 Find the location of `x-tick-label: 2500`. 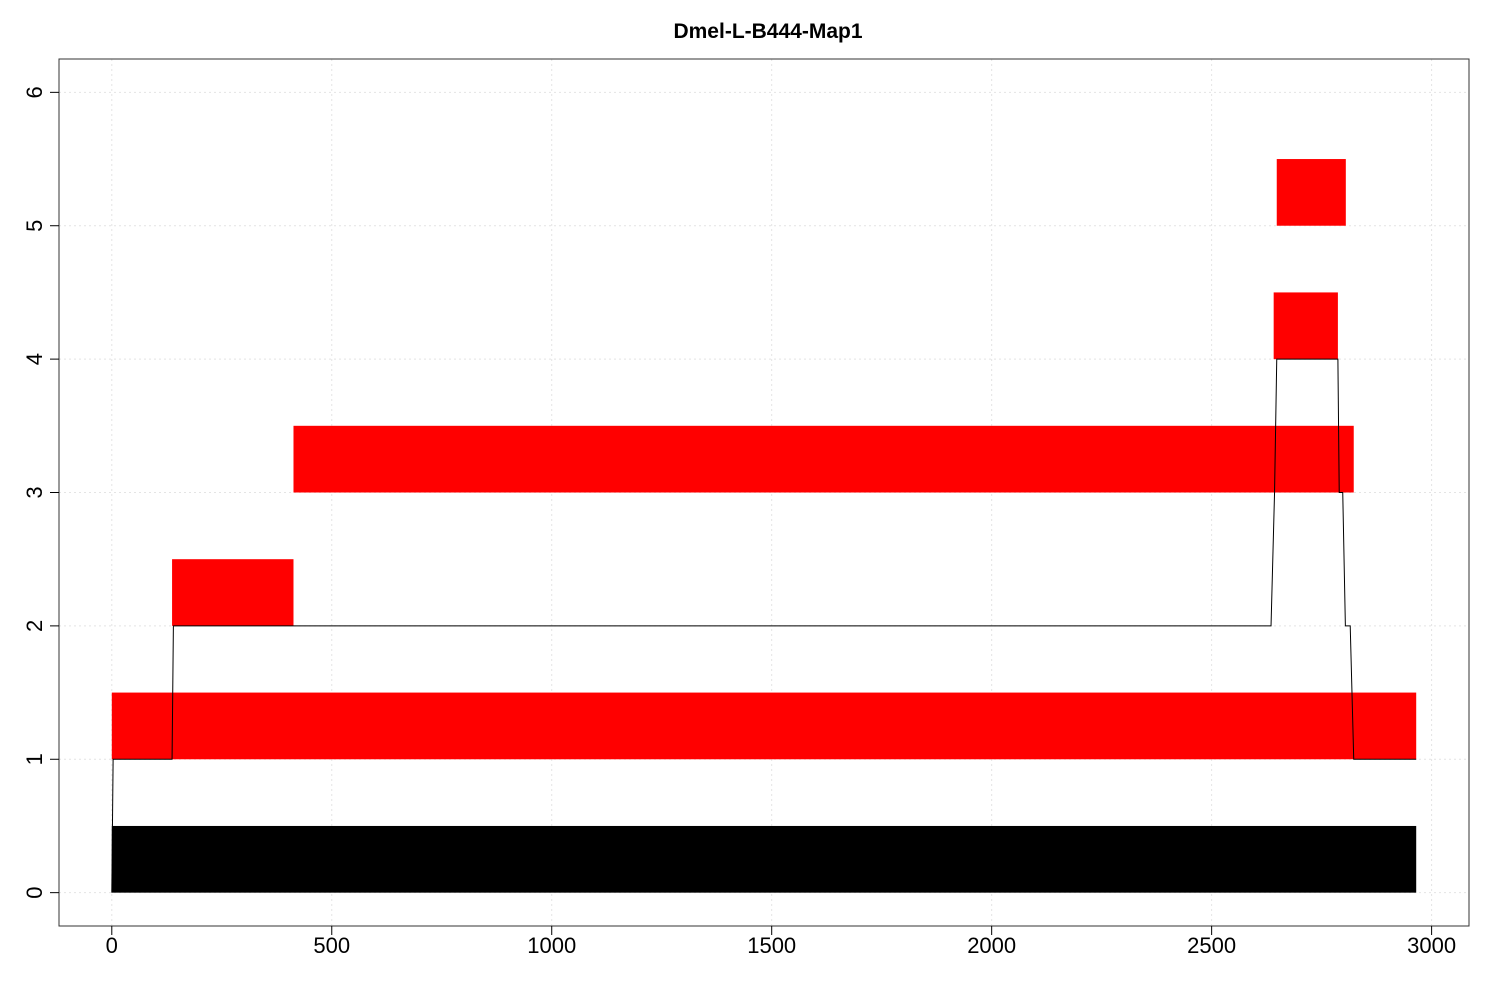

x-tick-label: 2500 is located at coordinates (1211, 945).